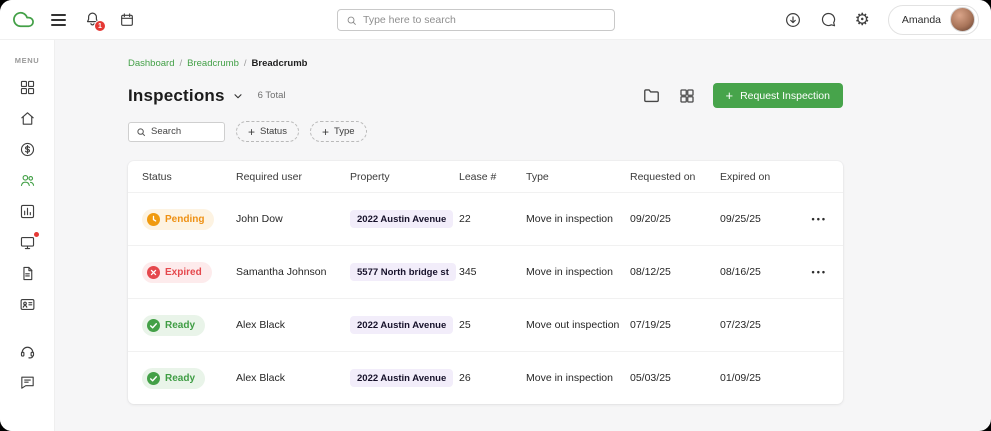 This screenshot has width=991, height=431. Describe the element at coordinates (485, 95) in the screenshot. I see `page-head: Inspections 6 Total + Request Inspection` at that location.